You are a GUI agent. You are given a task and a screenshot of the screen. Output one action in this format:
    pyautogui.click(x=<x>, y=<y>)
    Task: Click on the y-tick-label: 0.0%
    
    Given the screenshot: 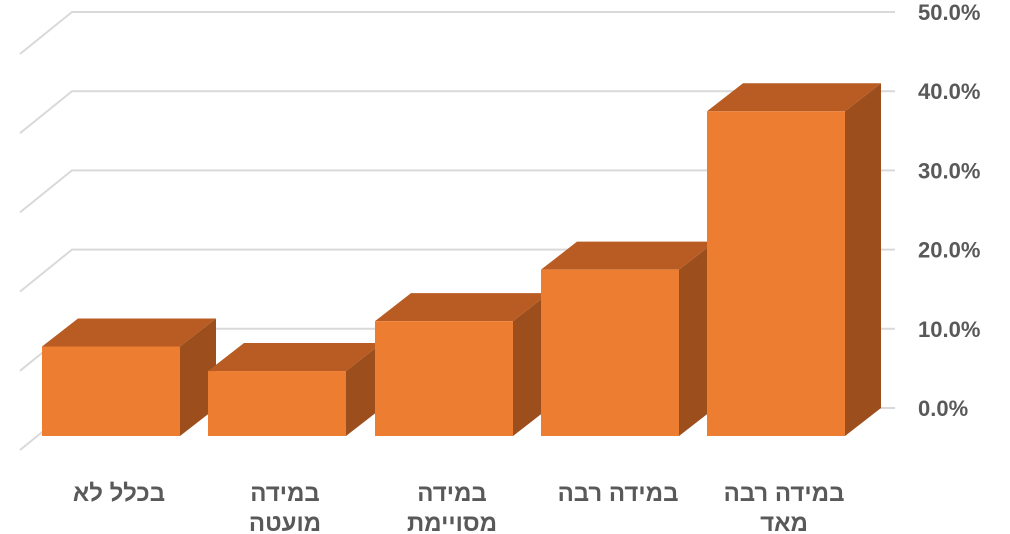 What is the action you would take?
    pyautogui.click(x=943, y=408)
    